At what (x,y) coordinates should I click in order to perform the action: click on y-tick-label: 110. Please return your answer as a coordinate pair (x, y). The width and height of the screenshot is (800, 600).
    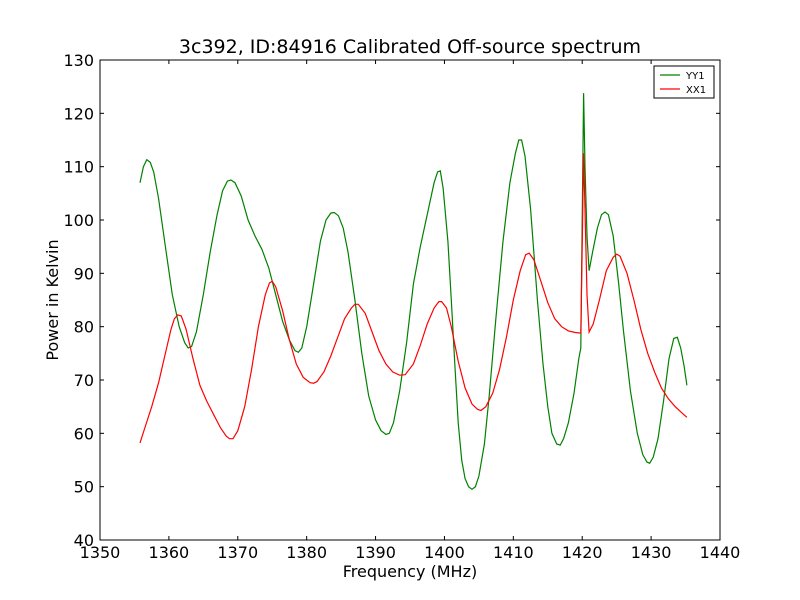
    Looking at the image, I should click on (78, 167).